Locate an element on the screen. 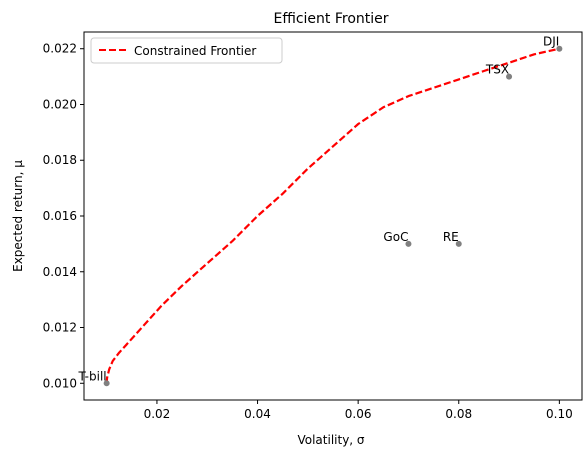 This screenshot has width=588, height=459. legend-box is located at coordinates (186, 50).